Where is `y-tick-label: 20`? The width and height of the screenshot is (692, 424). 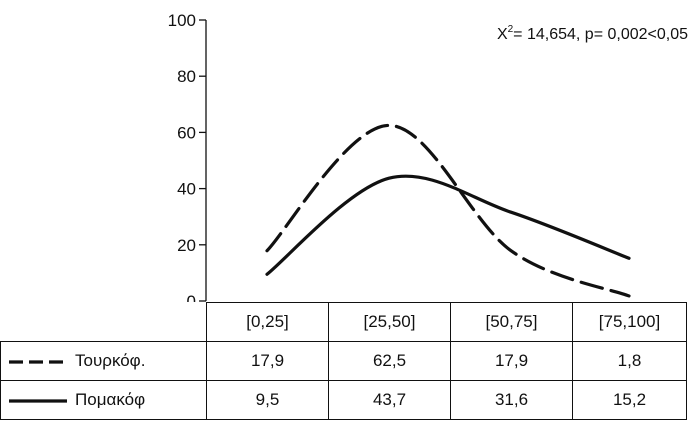
y-tick-label: 20 is located at coordinates (186, 245).